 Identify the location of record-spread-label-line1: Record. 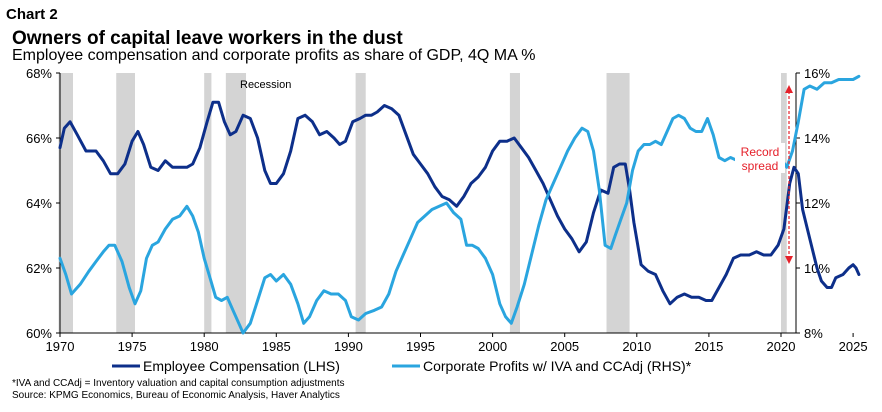
(760, 152).